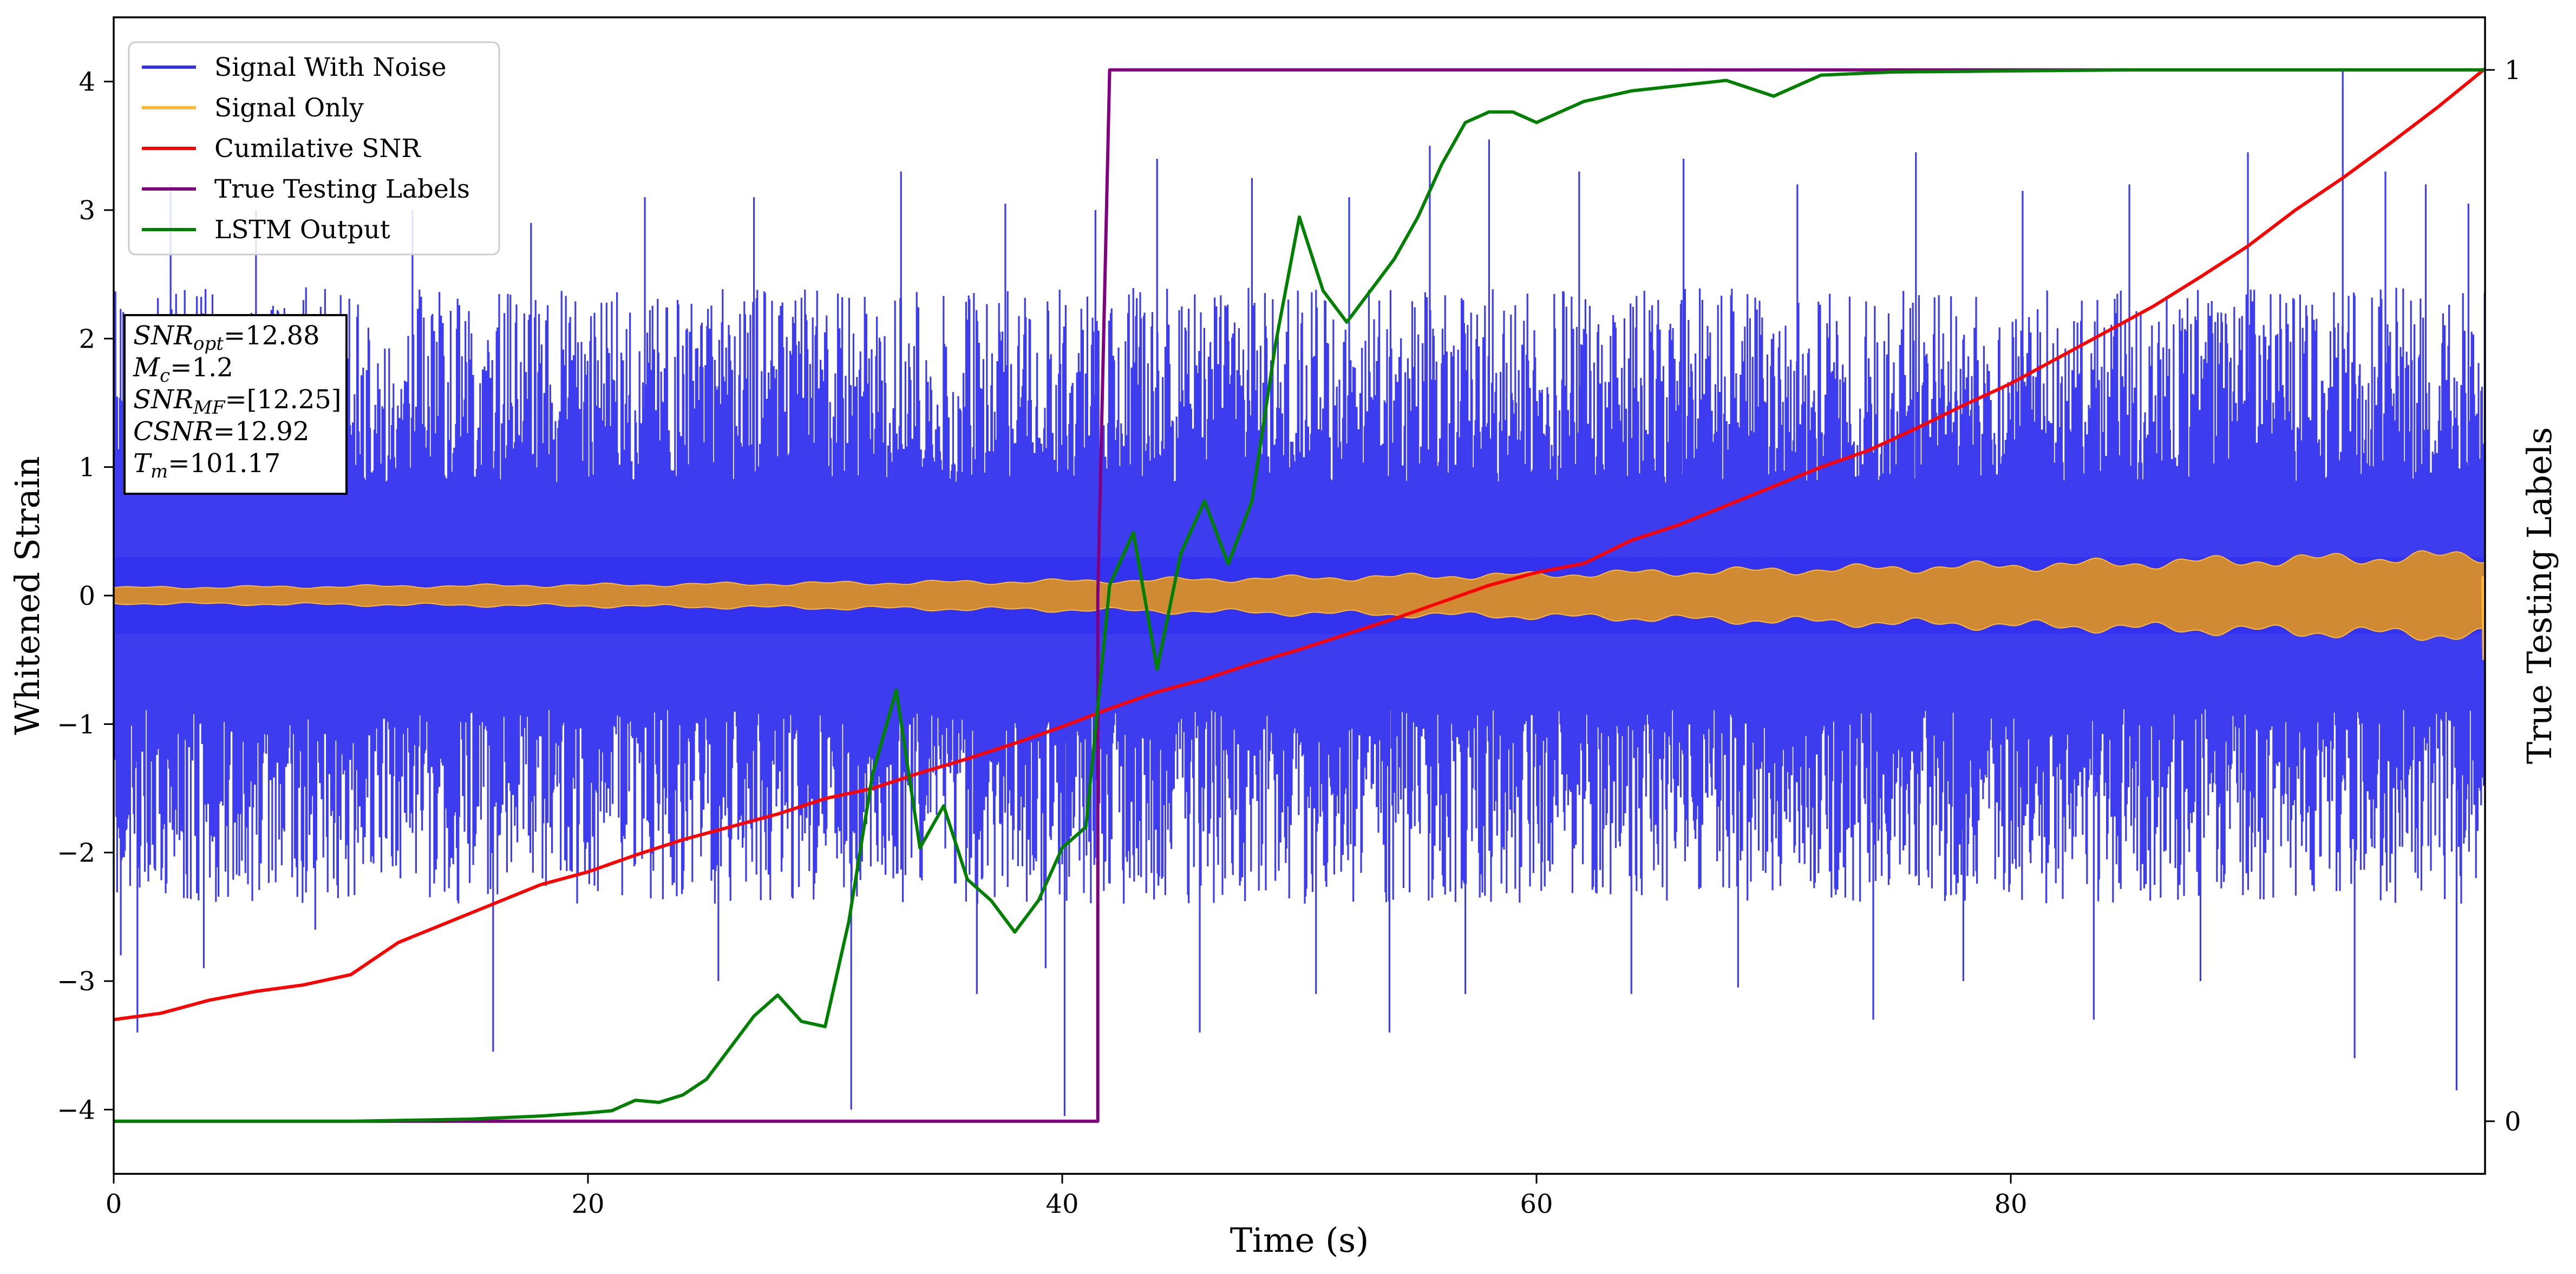 This screenshot has height=1274, width=2576. What do you see at coordinates (2540, 596) in the screenshot?
I see `right-y-axis-label: True Testing Labels` at bounding box center [2540, 596].